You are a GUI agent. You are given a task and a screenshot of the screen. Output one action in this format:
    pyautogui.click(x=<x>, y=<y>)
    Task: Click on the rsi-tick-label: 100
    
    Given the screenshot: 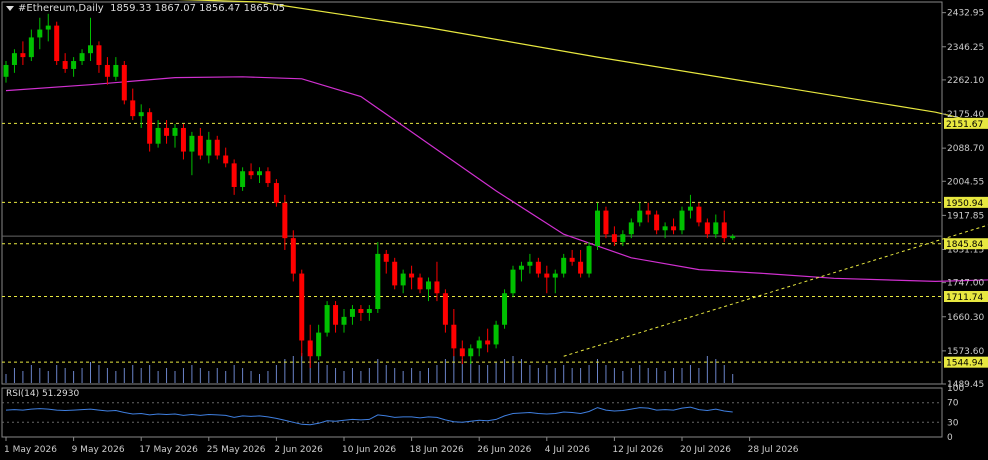 What is the action you would take?
    pyautogui.click(x=955, y=389)
    